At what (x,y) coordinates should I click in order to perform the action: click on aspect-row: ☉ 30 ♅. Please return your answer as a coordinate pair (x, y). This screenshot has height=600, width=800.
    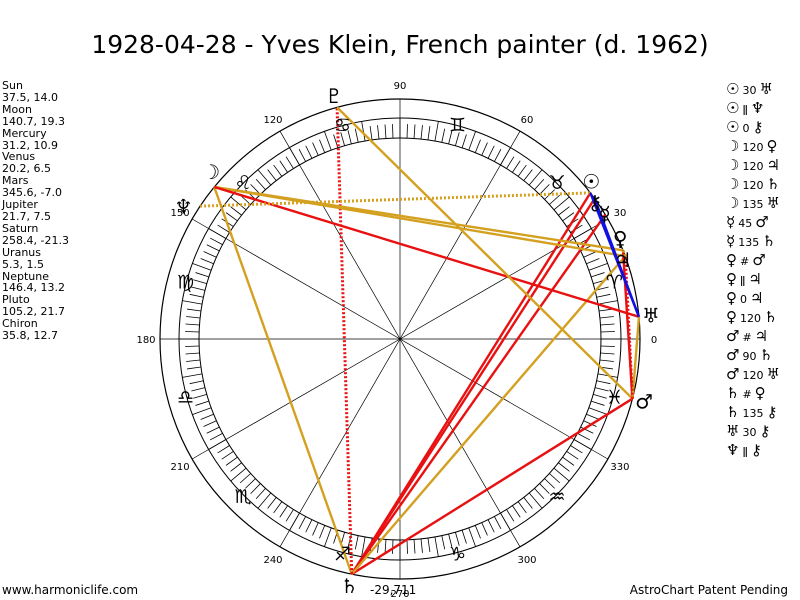
    Looking at the image, I should click on (753, 89).